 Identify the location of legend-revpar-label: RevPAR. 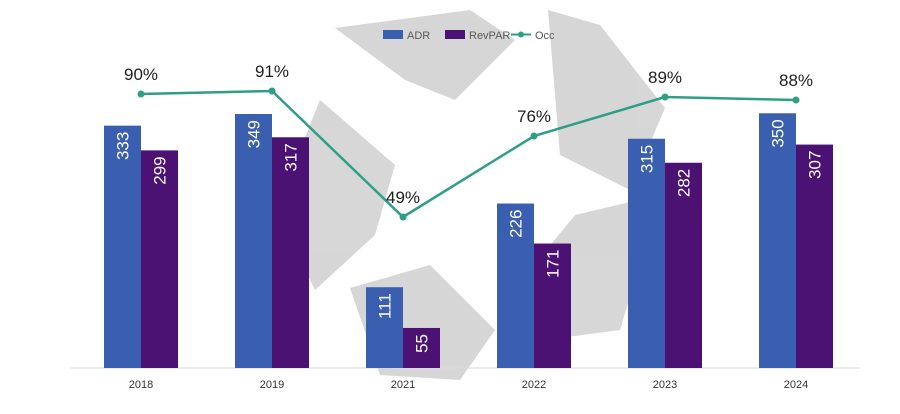
(489, 36).